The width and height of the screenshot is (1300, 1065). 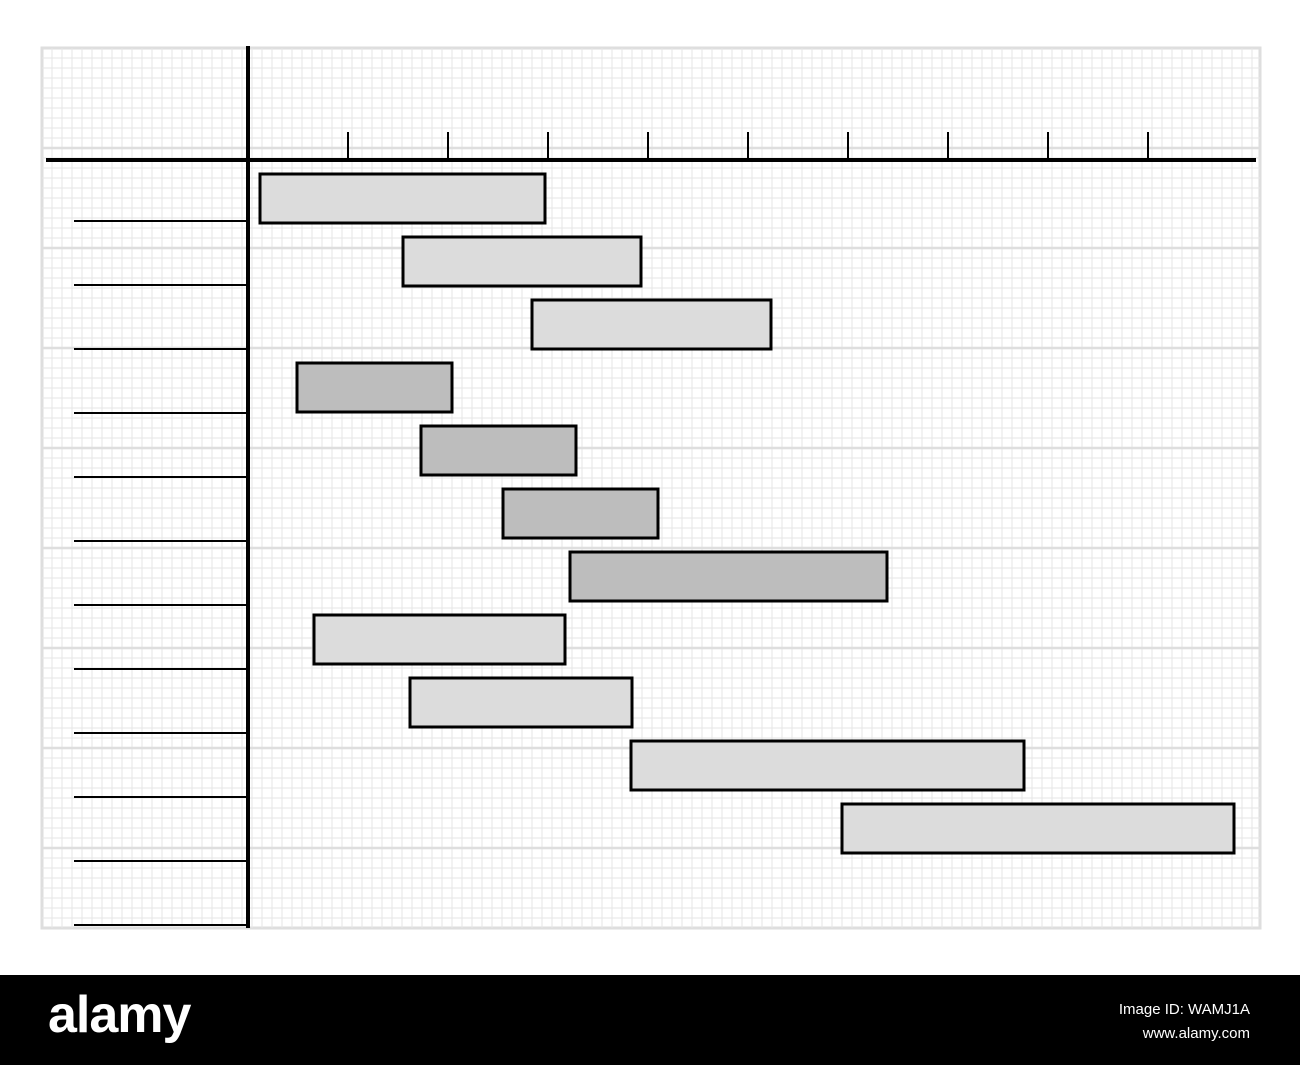 What do you see at coordinates (119, 1015) in the screenshot?
I see `brand-logo: alamy` at bounding box center [119, 1015].